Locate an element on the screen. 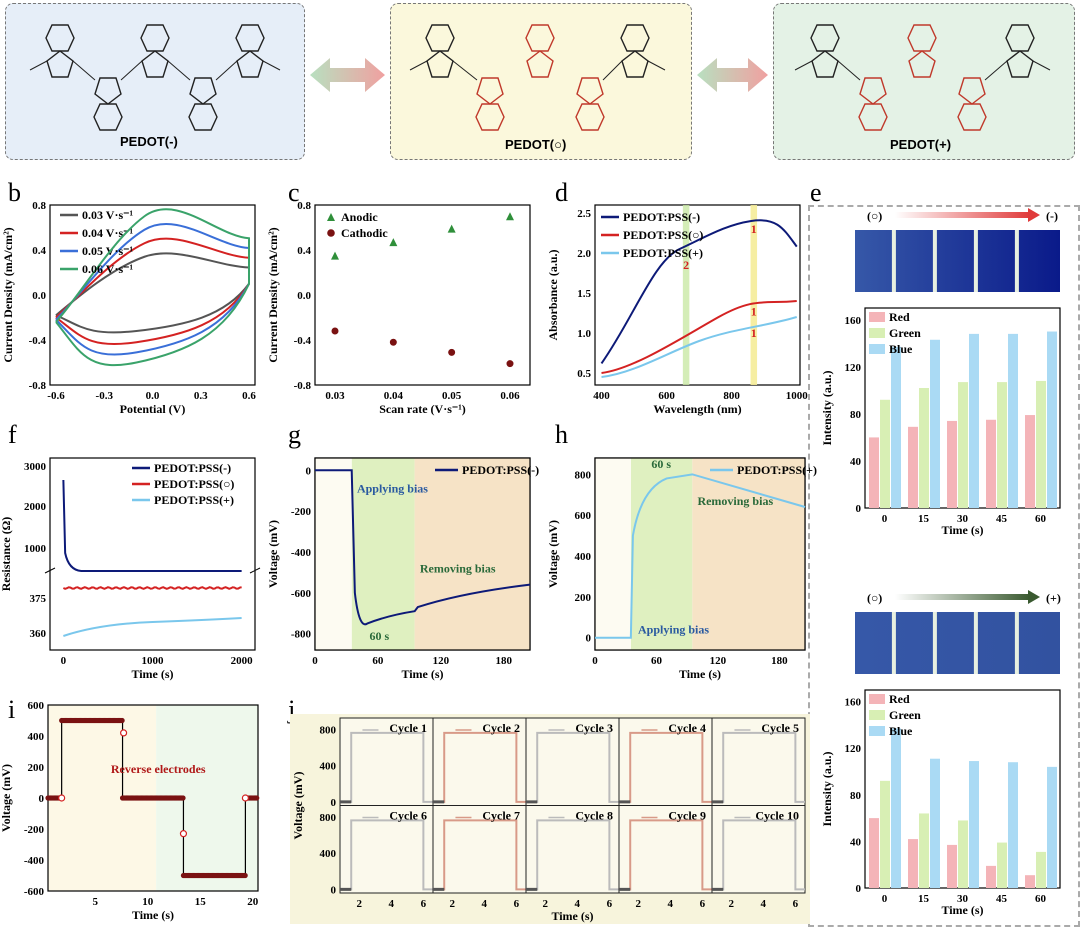  panel-d-xtick: 800 is located at coordinates (731, 396).